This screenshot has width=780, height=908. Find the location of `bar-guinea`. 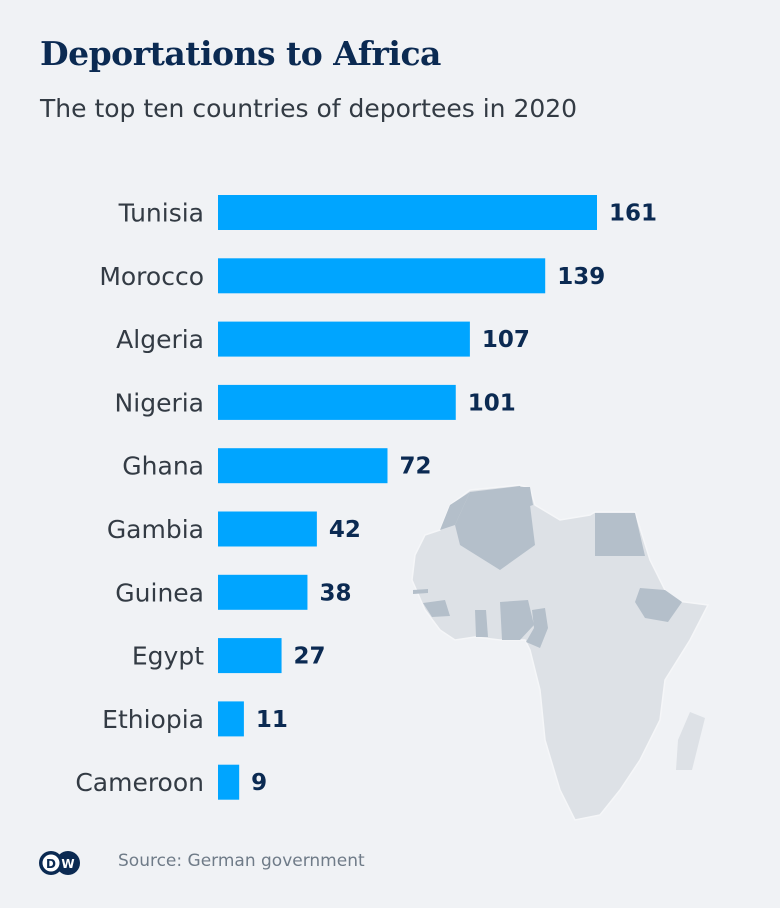

bar-guinea is located at coordinates (263, 592).